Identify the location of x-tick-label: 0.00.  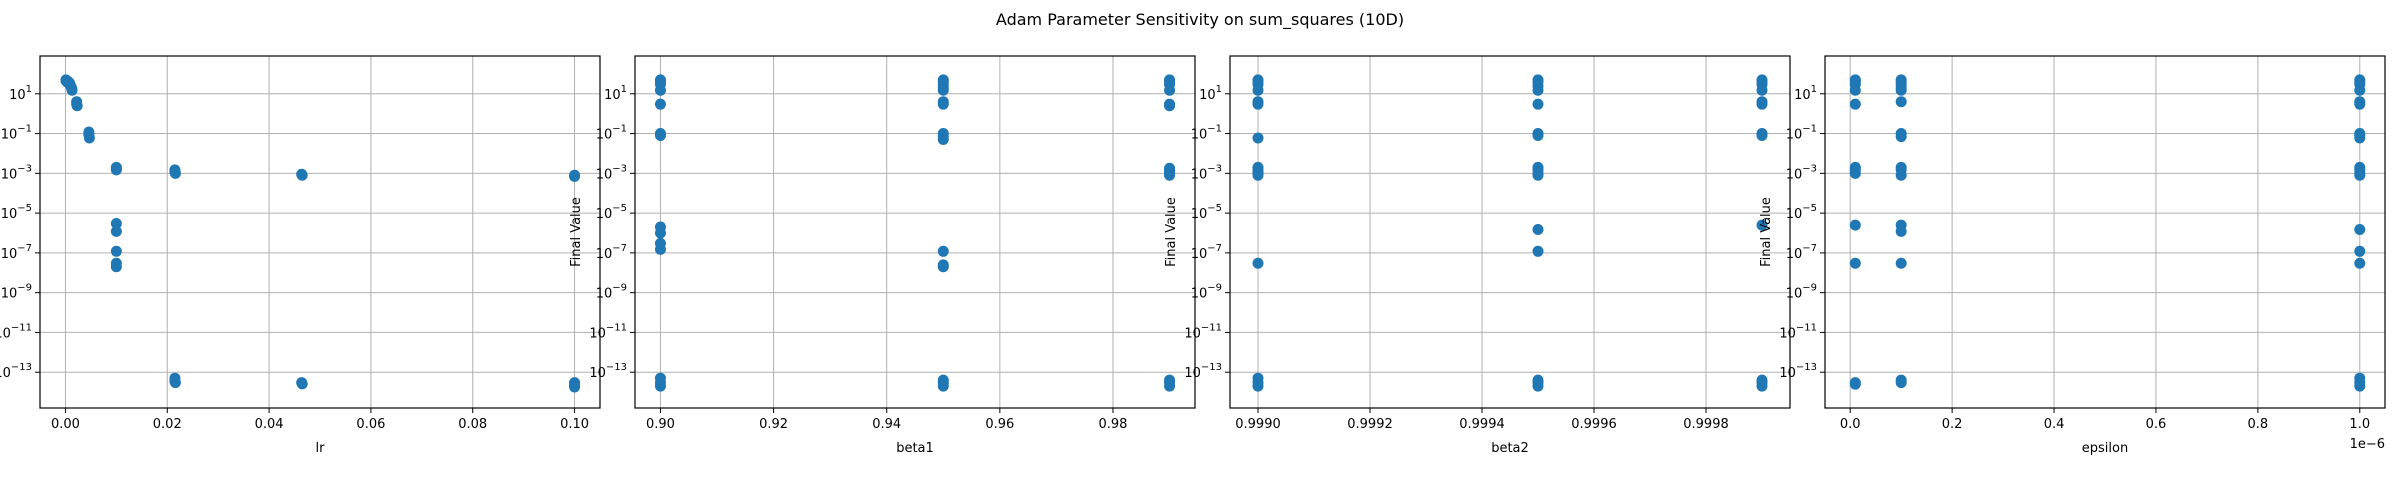
(65, 424).